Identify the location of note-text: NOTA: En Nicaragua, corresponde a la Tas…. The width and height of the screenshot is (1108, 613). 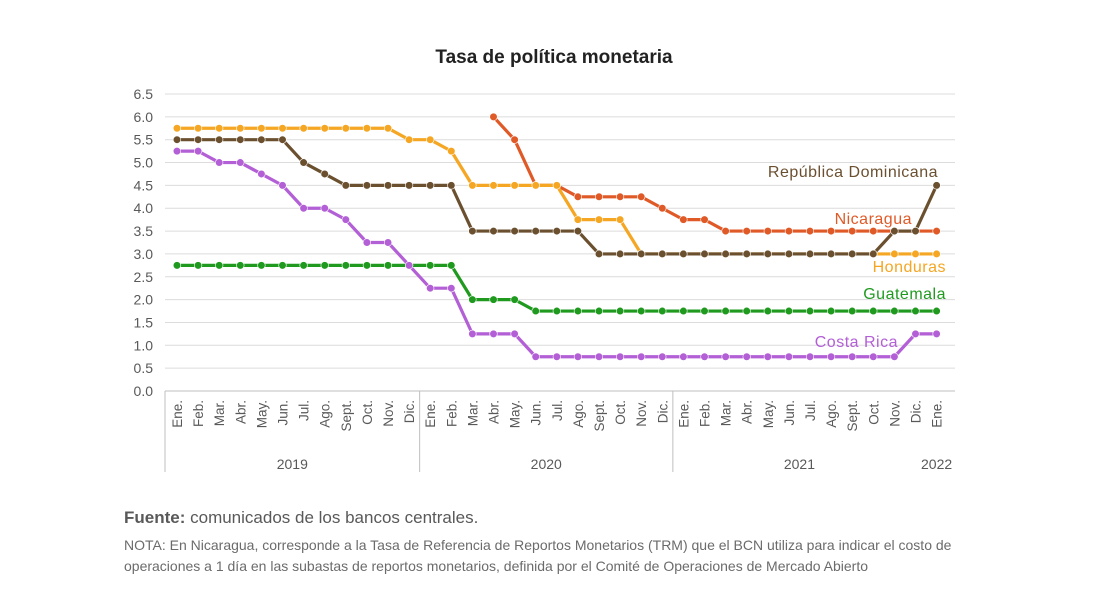
(538, 555).